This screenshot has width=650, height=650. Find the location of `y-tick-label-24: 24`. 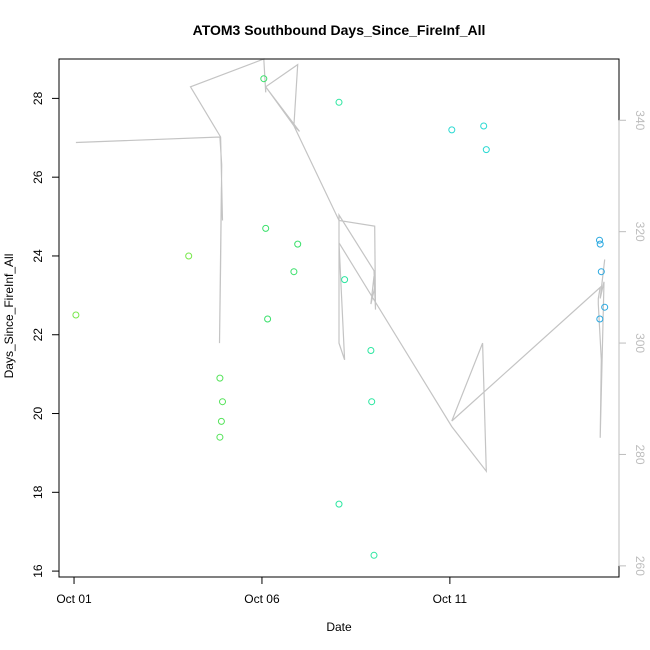

y-tick-label-24: 24 is located at coordinates (38, 256).